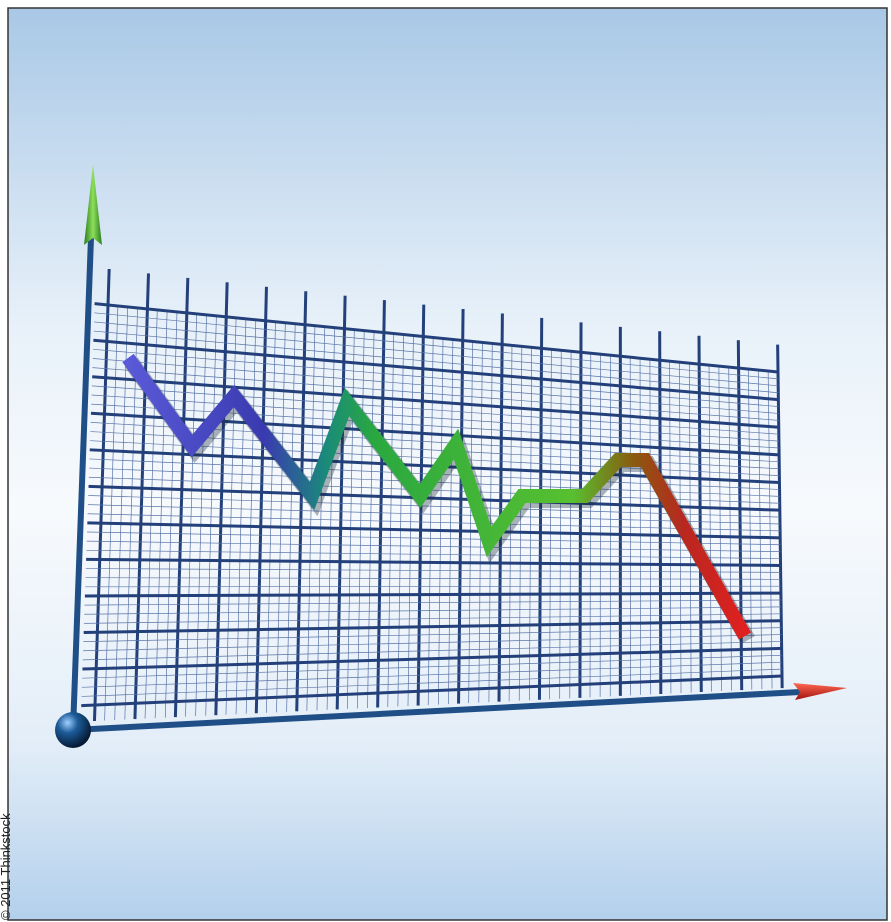  Describe the element at coordinates (436, 711) in the screenshot. I see `x-axis` at that location.